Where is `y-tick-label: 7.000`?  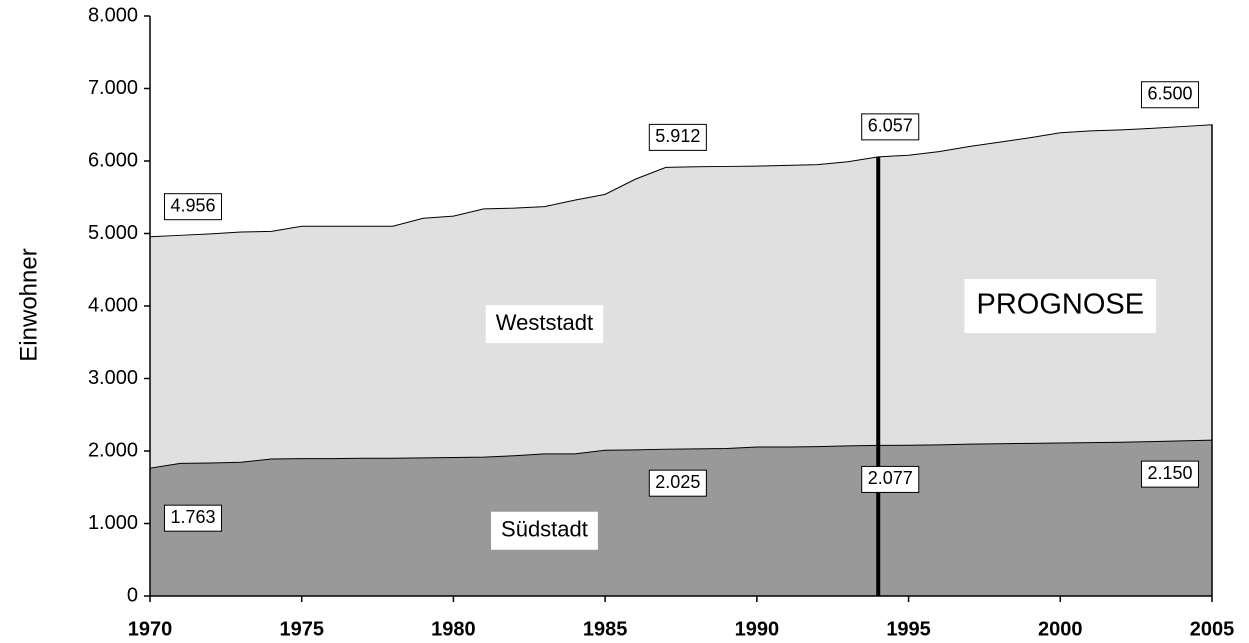
y-tick-label: 7.000 is located at coordinates (113, 88).